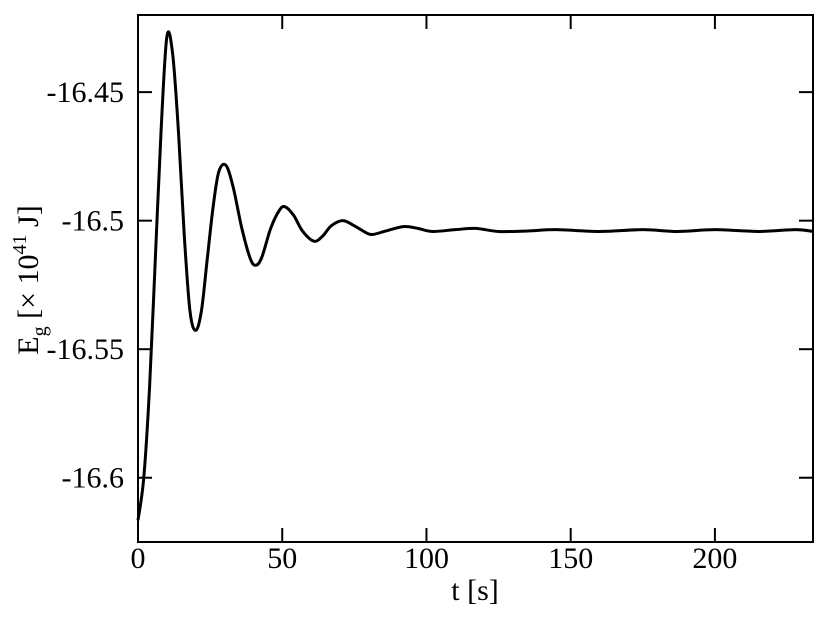  I want to click on y-tick-label: -16.55, so click(86, 349).